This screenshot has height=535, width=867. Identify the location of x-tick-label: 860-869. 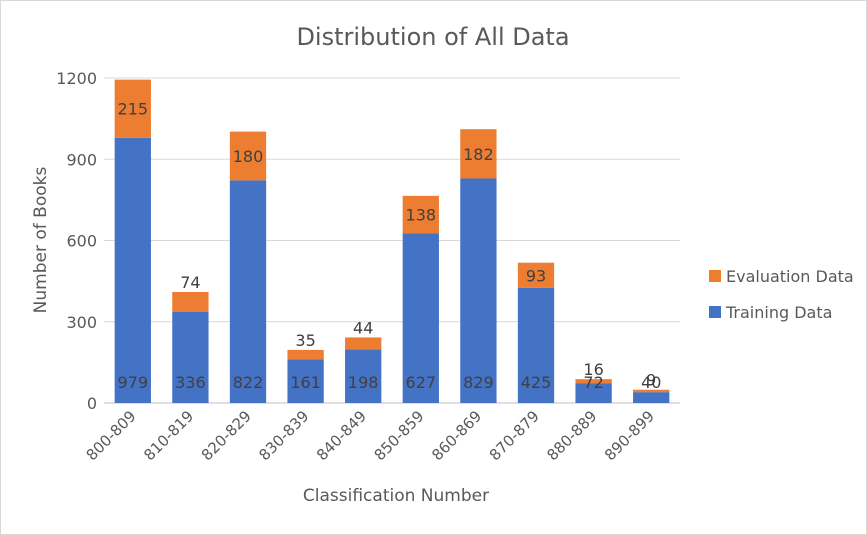
(456, 435).